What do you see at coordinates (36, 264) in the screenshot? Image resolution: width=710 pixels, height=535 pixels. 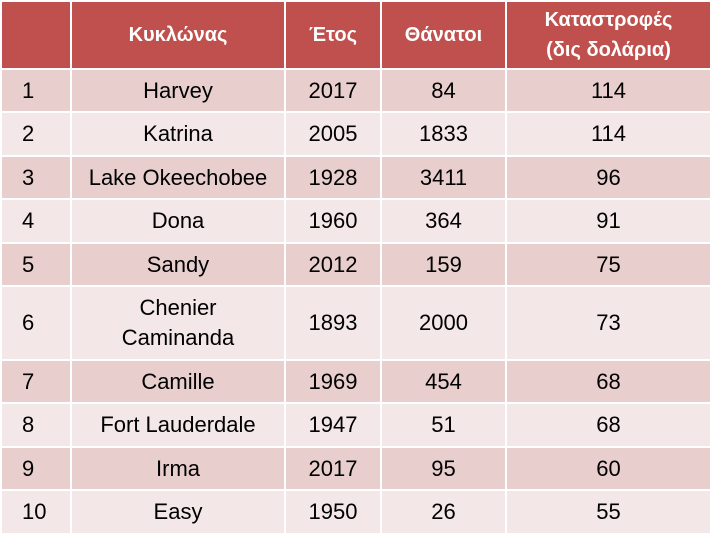 I see `table-cell: 5` at bounding box center [36, 264].